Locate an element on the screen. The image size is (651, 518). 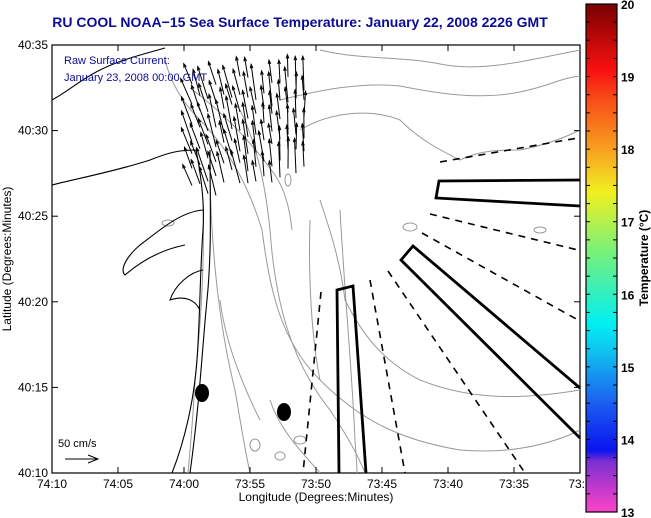
surface-current-vectors is located at coordinates (244, 124).